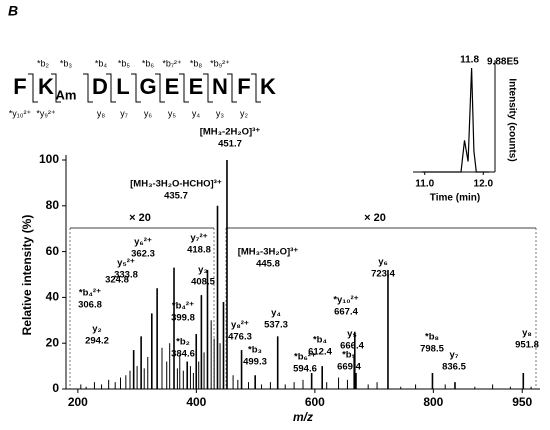 Image resolution: width=550 pixels, height=430 pixels. What do you see at coordinates (43, 63) in the screenshot?
I see `b-ion-label: *b₂` at bounding box center [43, 63].